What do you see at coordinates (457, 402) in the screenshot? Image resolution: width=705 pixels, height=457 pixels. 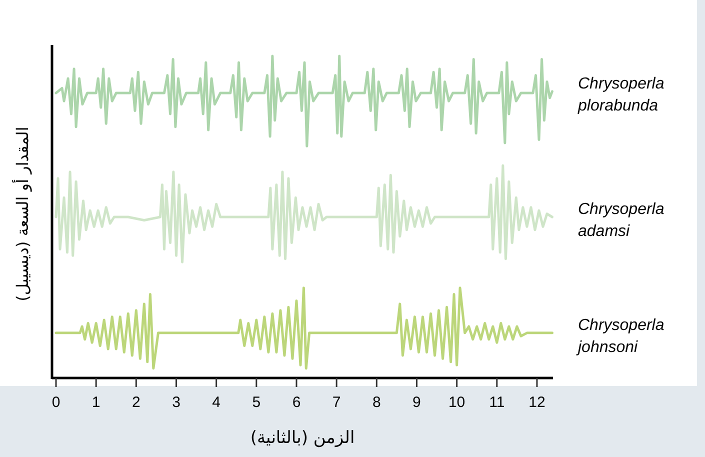 I see `x-tick-label: 10` at bounding box center [457, 402].